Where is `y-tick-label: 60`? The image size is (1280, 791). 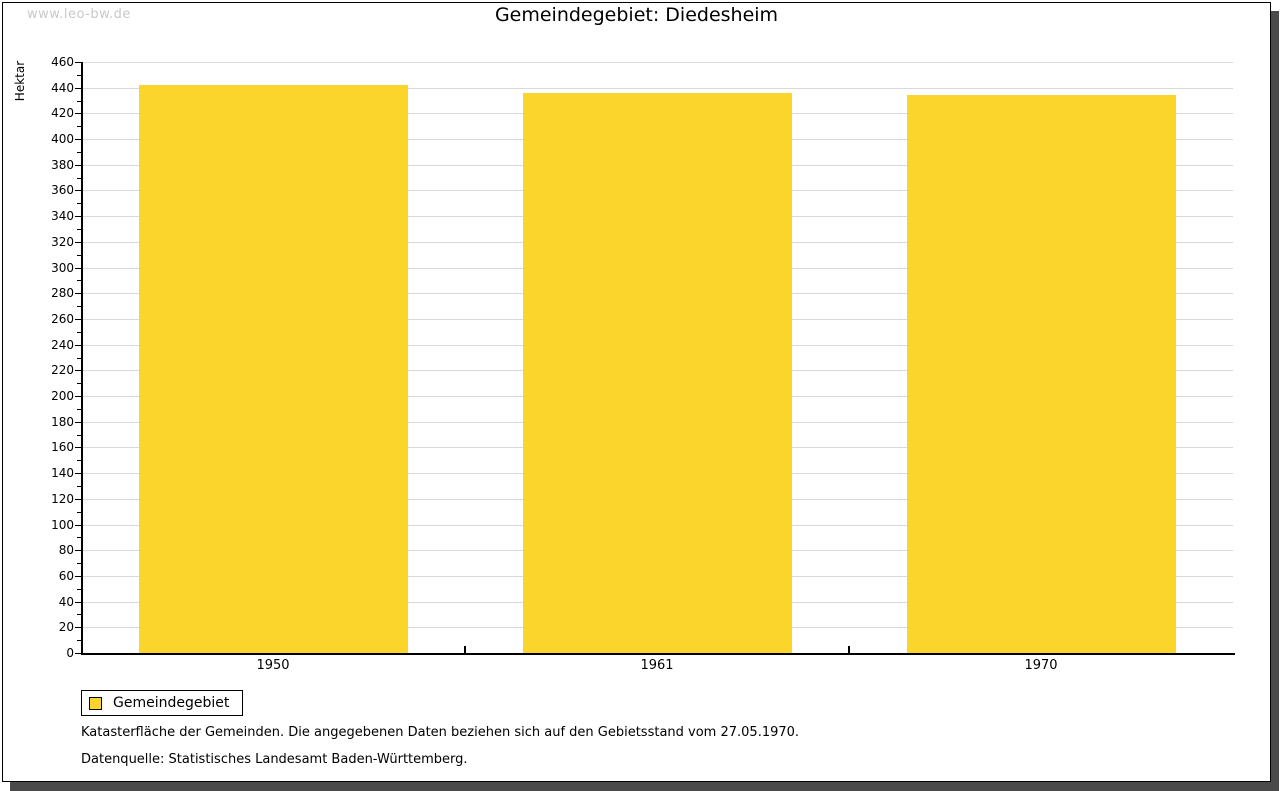 y-tick-label: 60 is located at coordinates (66, 575).